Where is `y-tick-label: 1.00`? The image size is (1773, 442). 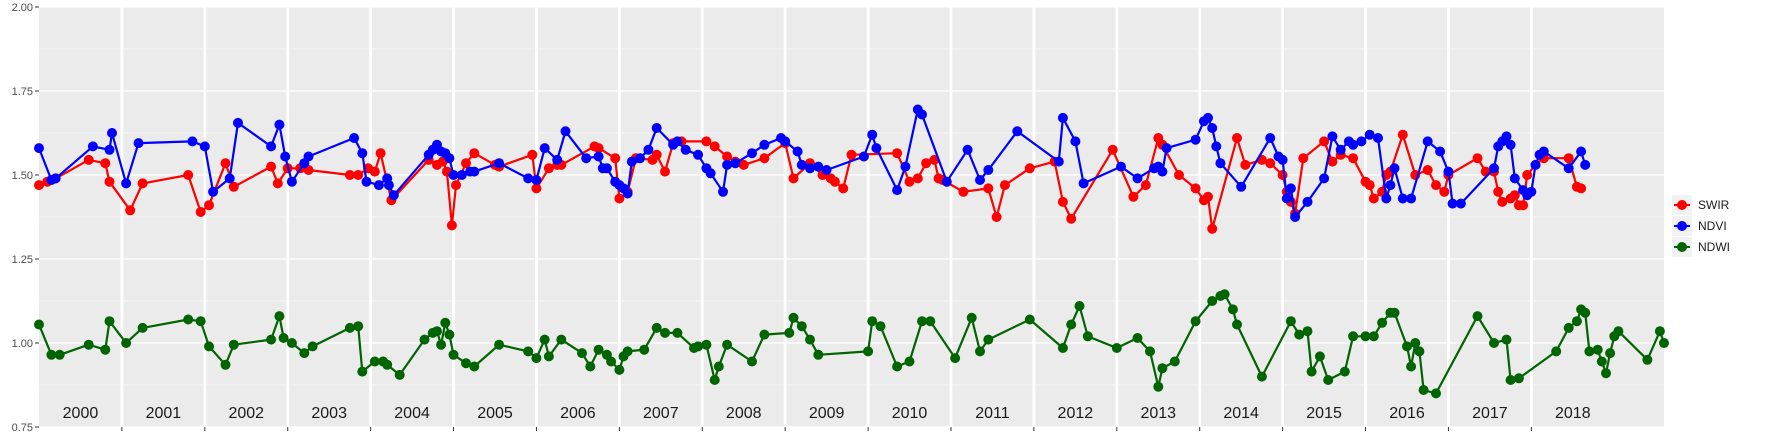
y-tick-label: 1.00 is located at coordinates (22, 344).